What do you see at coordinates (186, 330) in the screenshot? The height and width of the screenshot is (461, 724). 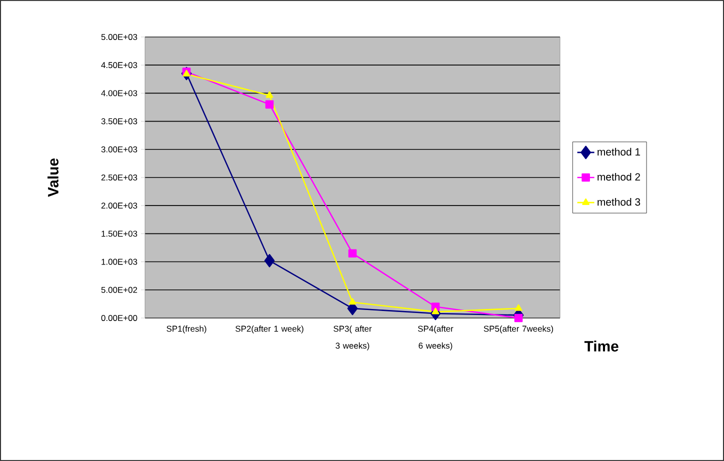 I see `x-tick-label: SP1(fresh)` at bounding box center [186, 330].